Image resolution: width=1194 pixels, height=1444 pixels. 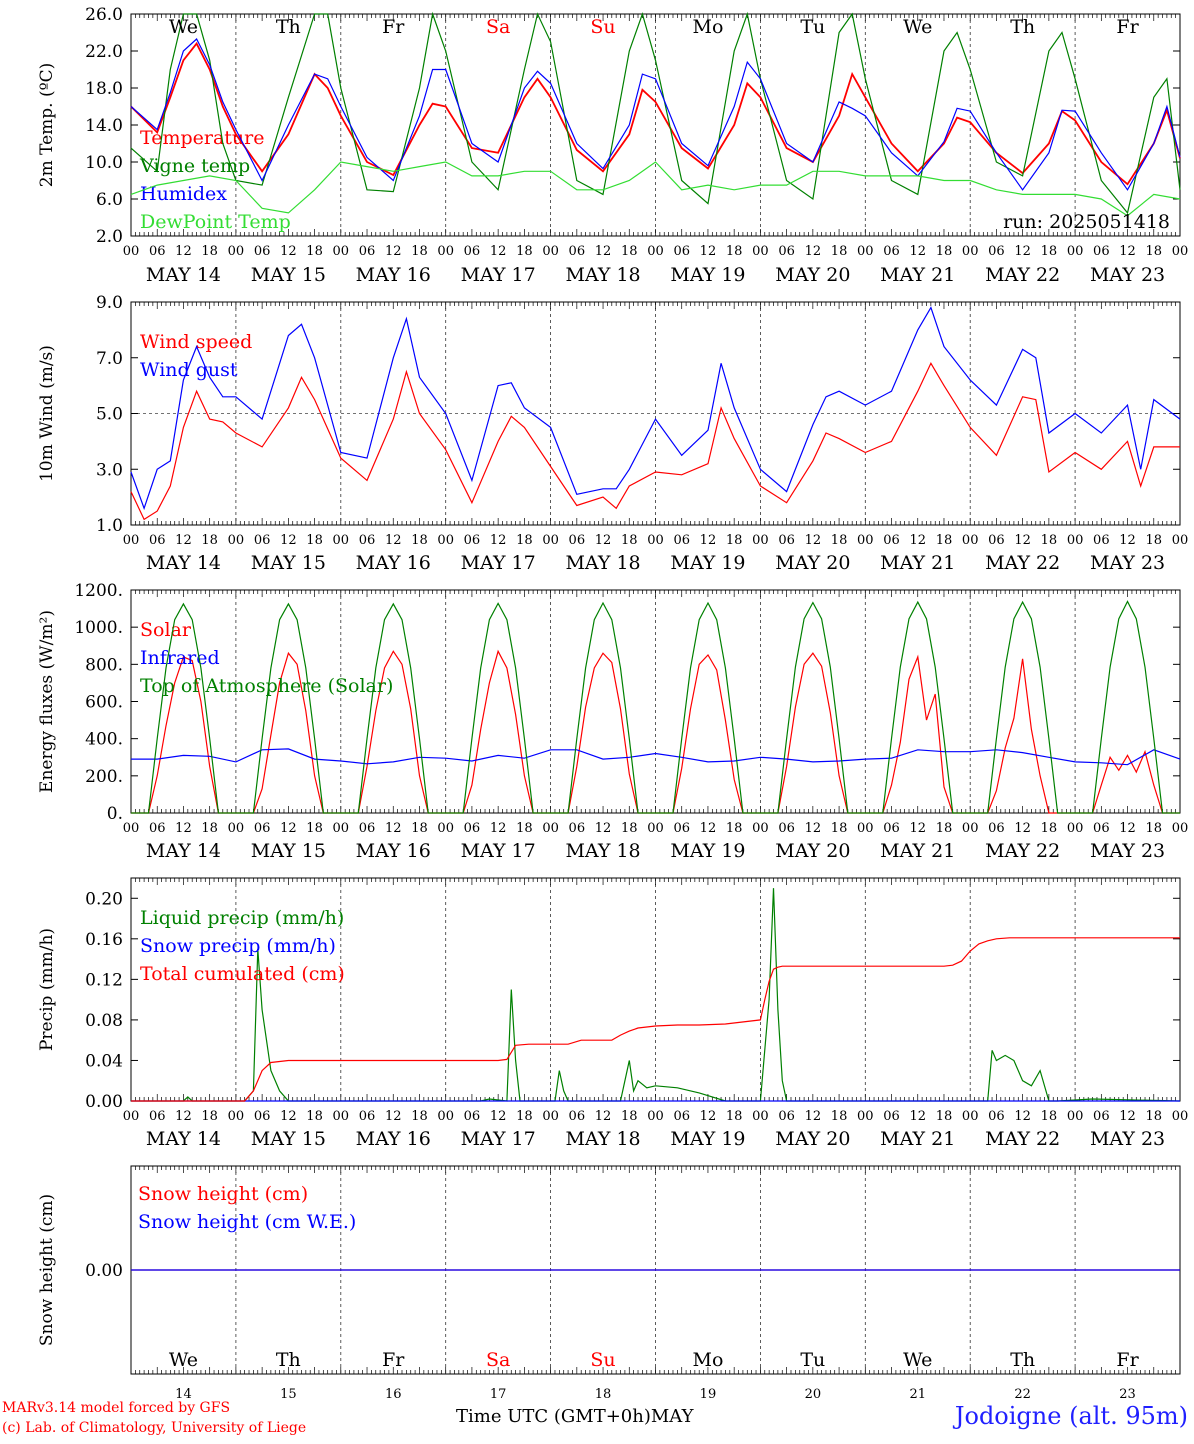 I want to click on energy-date-label: MAY 15, so click(x=288, y=851).